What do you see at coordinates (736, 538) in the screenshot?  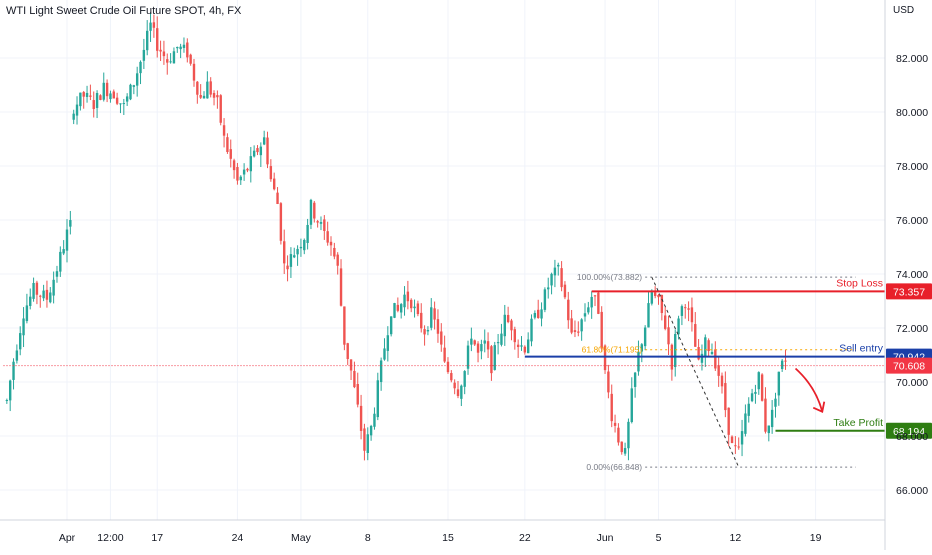 I see `time-tick-label: 12` at bounding box center [736, 538].